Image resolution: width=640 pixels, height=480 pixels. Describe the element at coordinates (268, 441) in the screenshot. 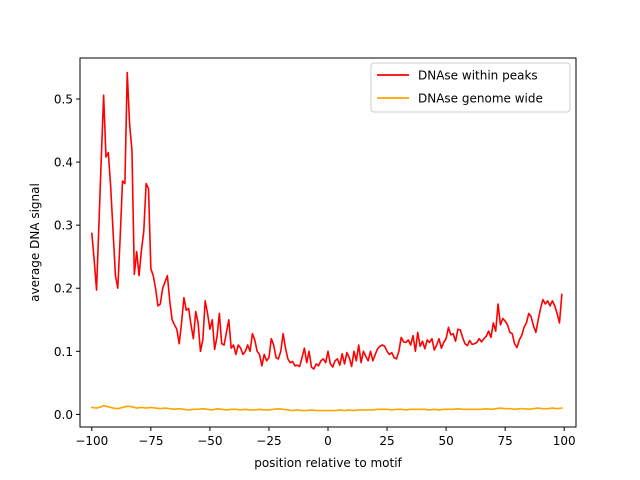

I see `x-tick-label: −25` at that location.